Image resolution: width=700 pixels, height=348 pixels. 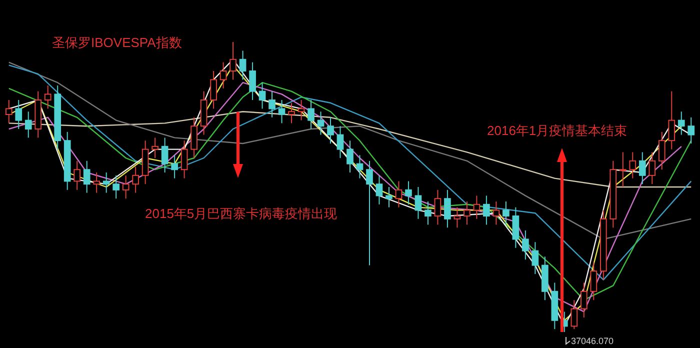 What do you see at coordinates (117, 42) in the screenshot?
I see `chart-title: 圣保罗IBOVESPA指数` at bounding box center [117, 42].